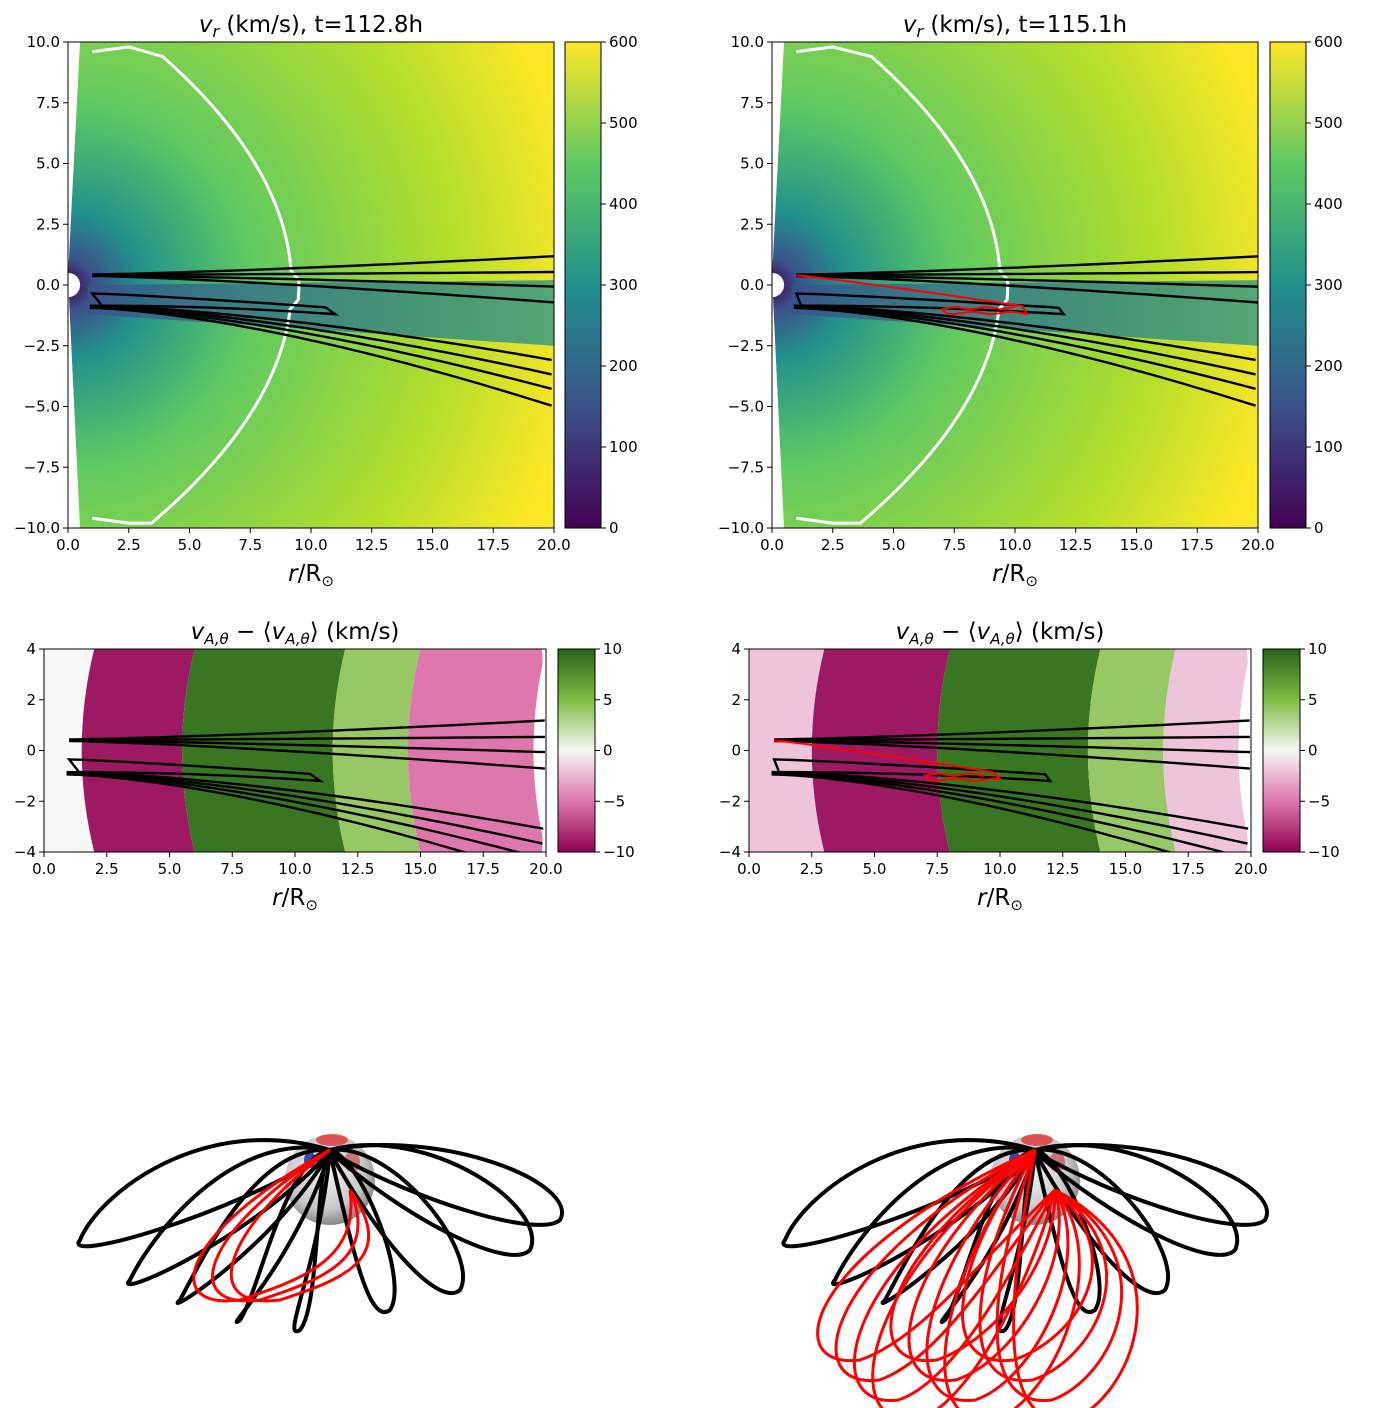 Image resolution: width=1373 pixels, height=1408 pixels. Describe the element at coordinates (31, 751) in the screenshot. I see `y-tick-label: 0` at that location.